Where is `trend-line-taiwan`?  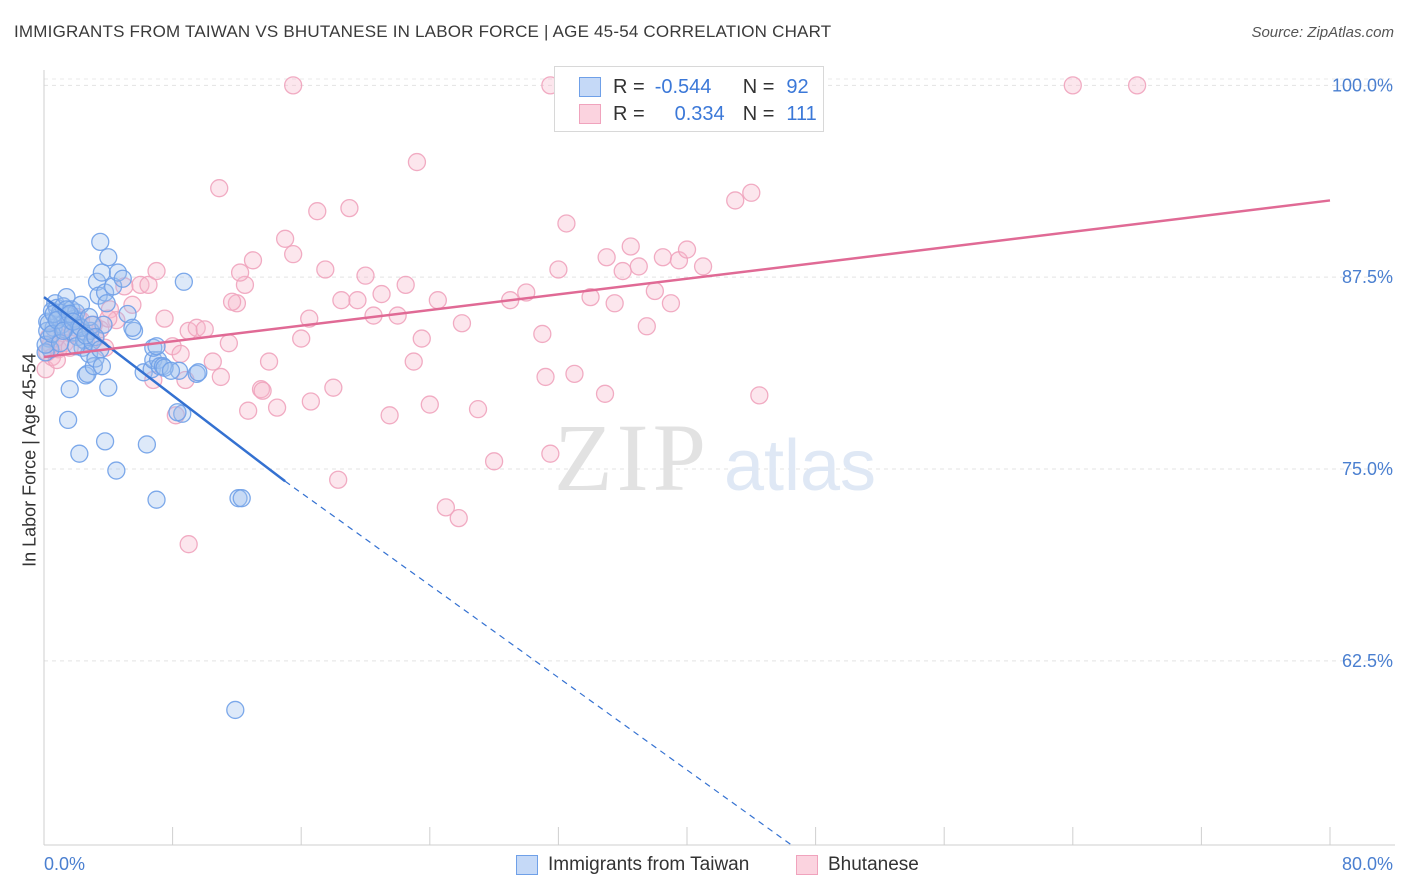
trend-line-taiwan is located at coordinates (164, 389).